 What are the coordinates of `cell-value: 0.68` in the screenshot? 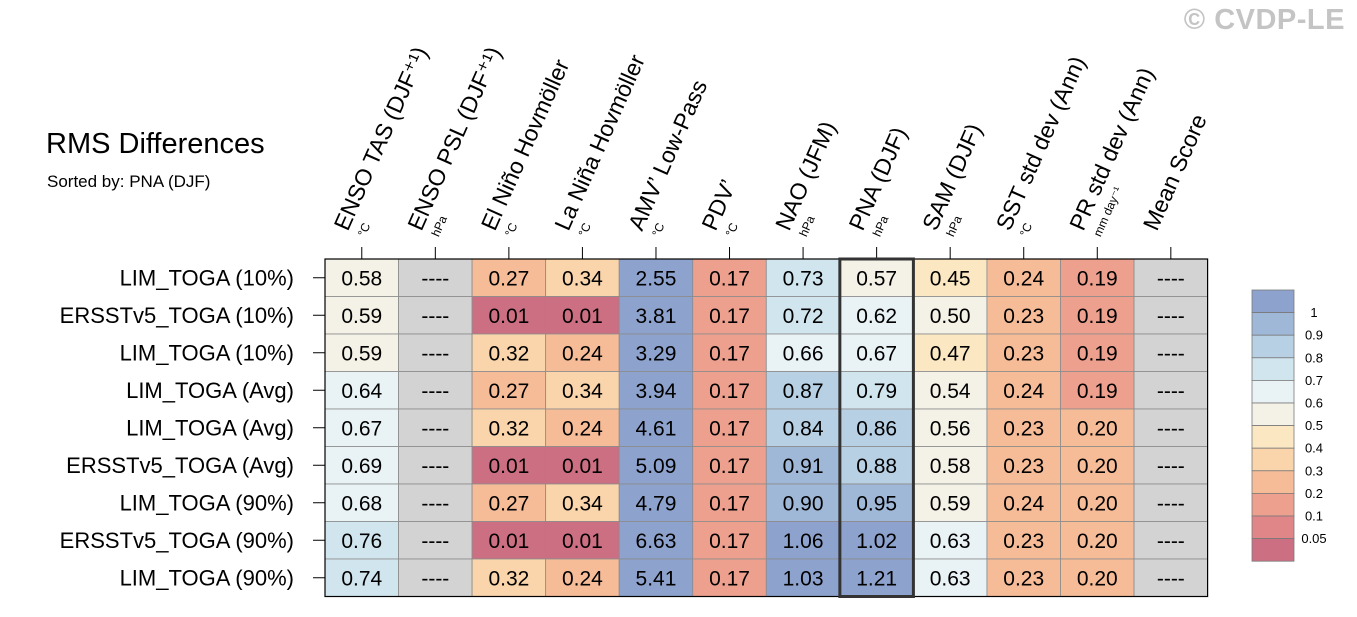 It's located at (361, 503).